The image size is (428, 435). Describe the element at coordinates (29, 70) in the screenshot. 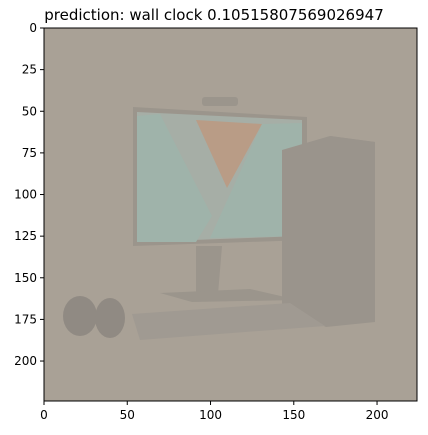

I see `y-tick-label: 25` at that location.